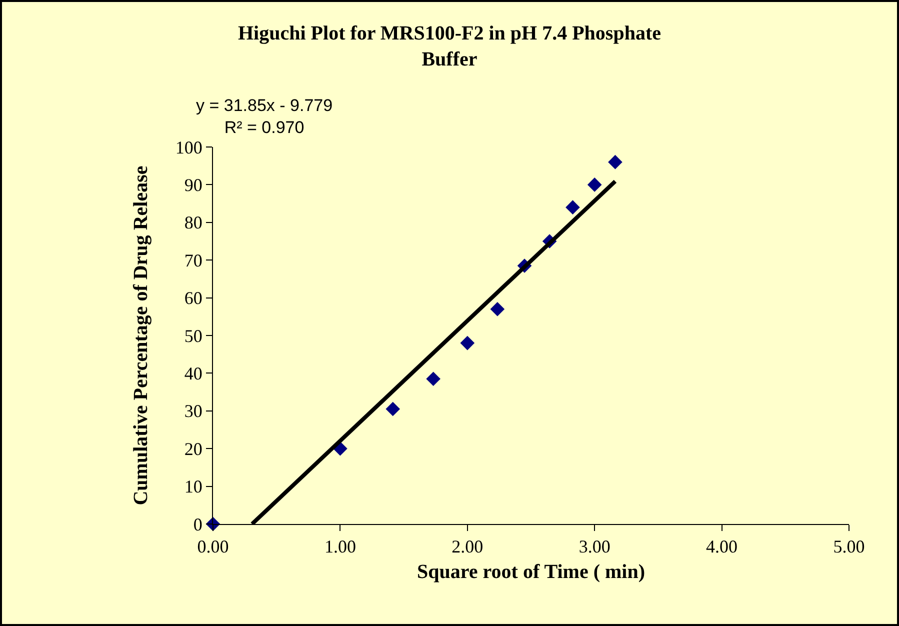 This screenshot has height=626, width=899. What do you see at coordinates (531, 572) in the screenshot?
I see `x-axis-title: Square root of Time ( min)` at bounding box center [531, 572].